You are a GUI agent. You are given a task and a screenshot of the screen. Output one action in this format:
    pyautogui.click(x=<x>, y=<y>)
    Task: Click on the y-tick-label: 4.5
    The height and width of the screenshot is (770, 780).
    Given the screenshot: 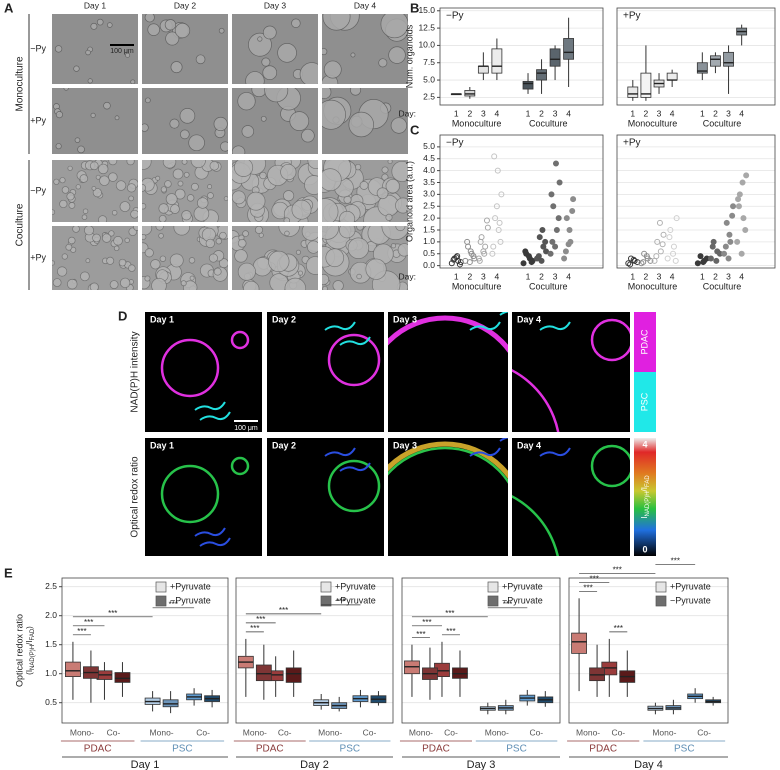 What is the action you would take?
    pyautogui.click(x=429, y=158)
    